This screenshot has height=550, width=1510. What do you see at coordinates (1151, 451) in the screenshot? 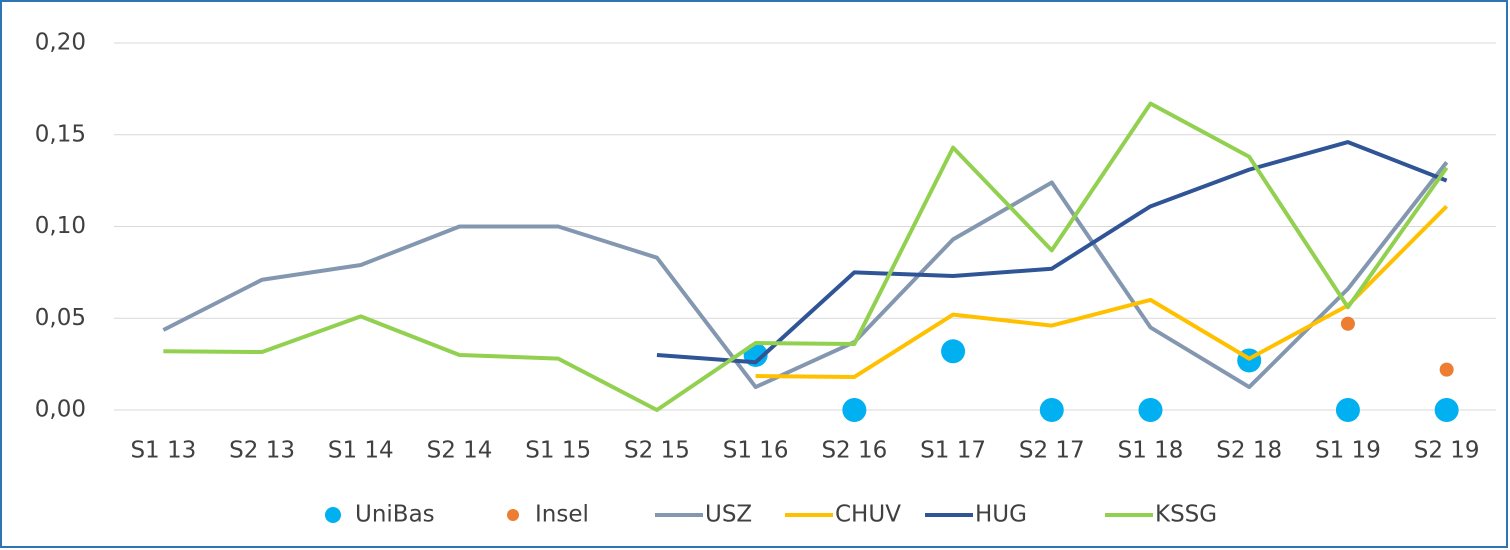
I see `x-tick-label: S1 18` at bounding box center [1151, 451].